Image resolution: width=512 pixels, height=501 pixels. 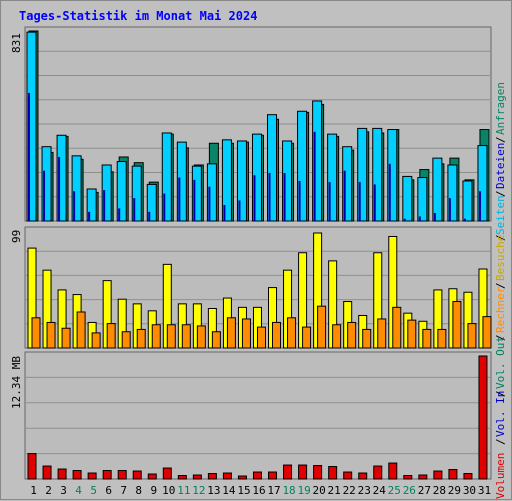 What do you see at coordinates (138, 16) in the screenshot?
I see `chart-title: Tages-Statistik im Monat Mai 2024` at bounding box center [138, 16].